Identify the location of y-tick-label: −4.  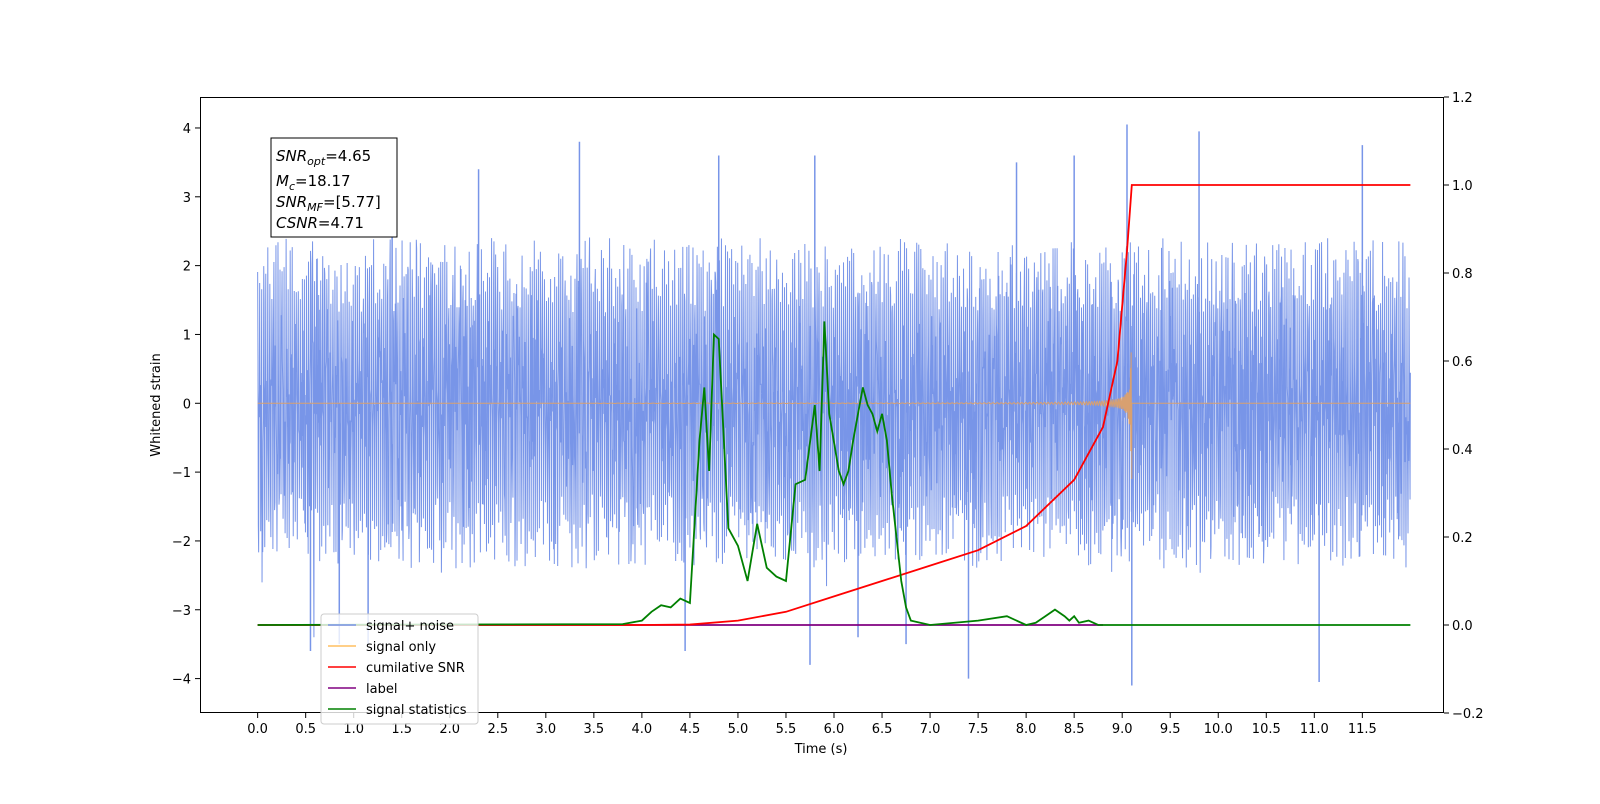
(181, 680).